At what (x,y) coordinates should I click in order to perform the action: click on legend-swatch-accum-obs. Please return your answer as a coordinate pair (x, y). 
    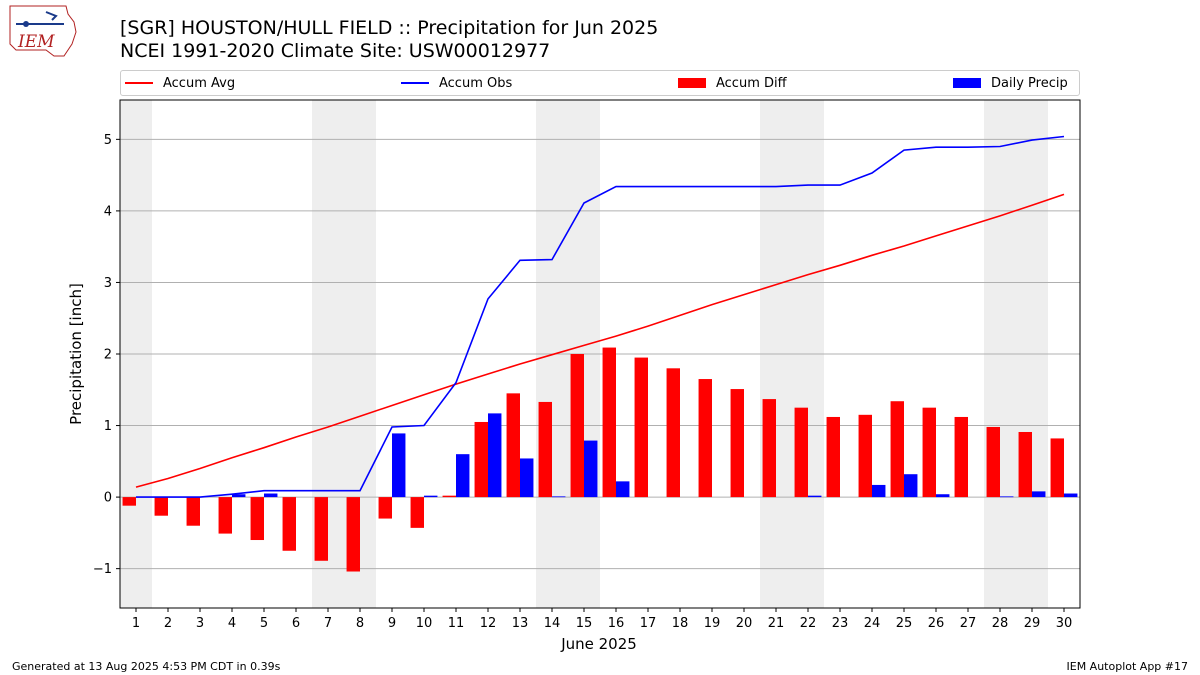
    Looking at the image, I should click on (415, 83).